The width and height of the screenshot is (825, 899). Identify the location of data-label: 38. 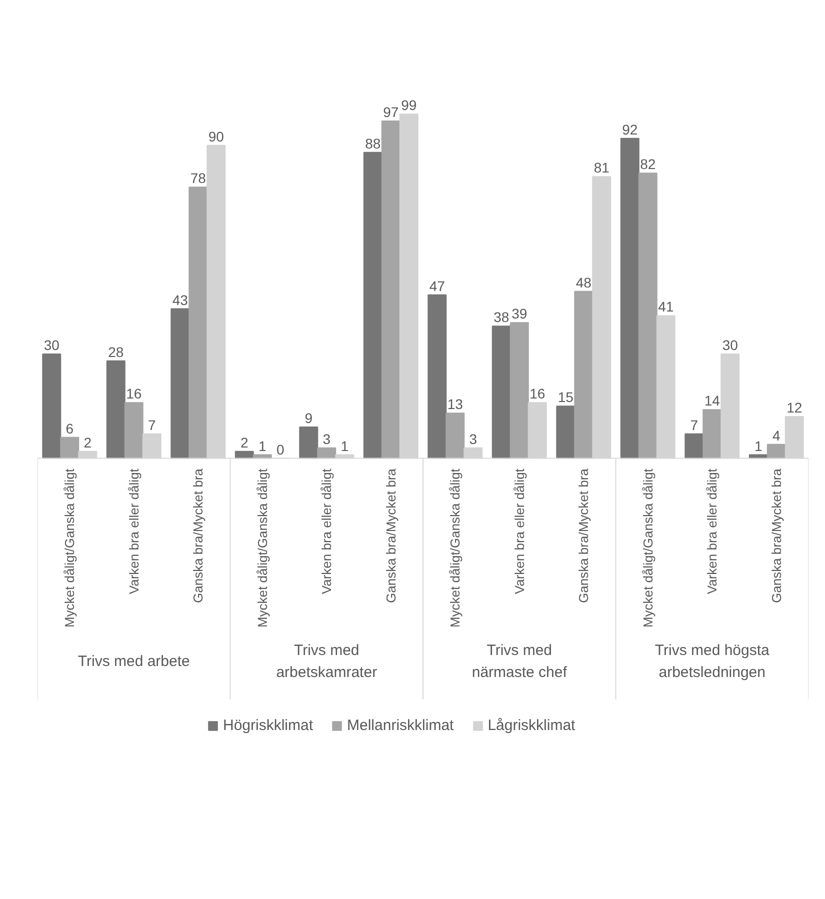
(502, 317).